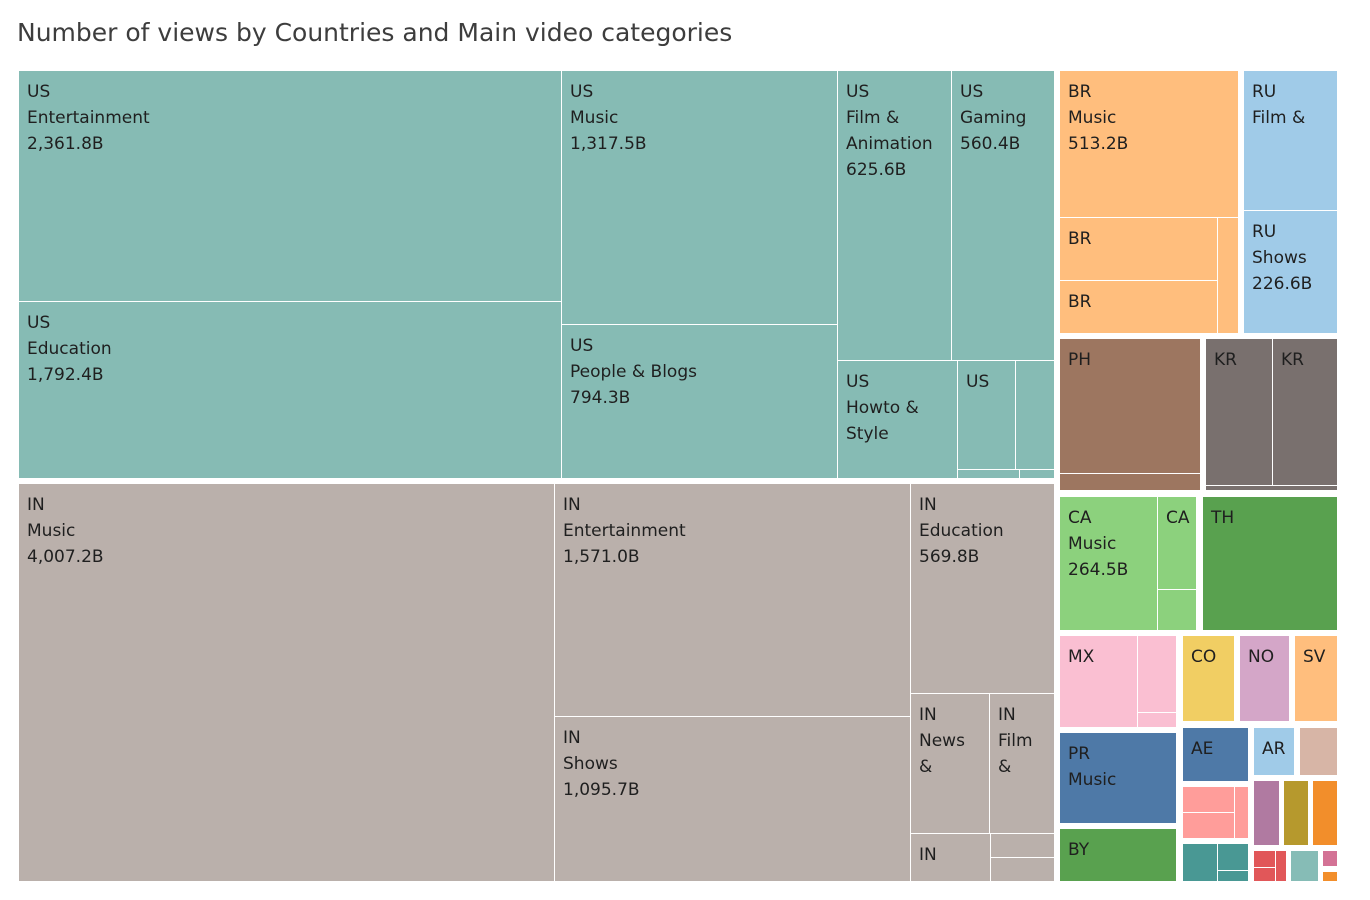 This screenshot has width=1370, height=900. Describe the element at coordinates (1177, 543) in the screenshot. I see `cell-ca-cell-2: CA` at that location.